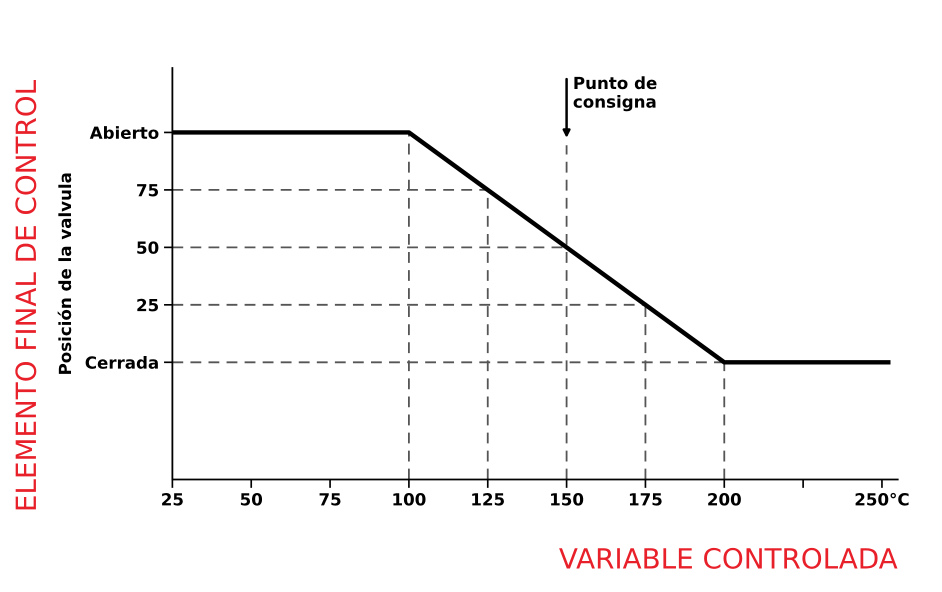 The image size is (942, 592). Describe the element at coordinates (147, 247) in the screenshot. I see `y-tick-label: 50` at that location.